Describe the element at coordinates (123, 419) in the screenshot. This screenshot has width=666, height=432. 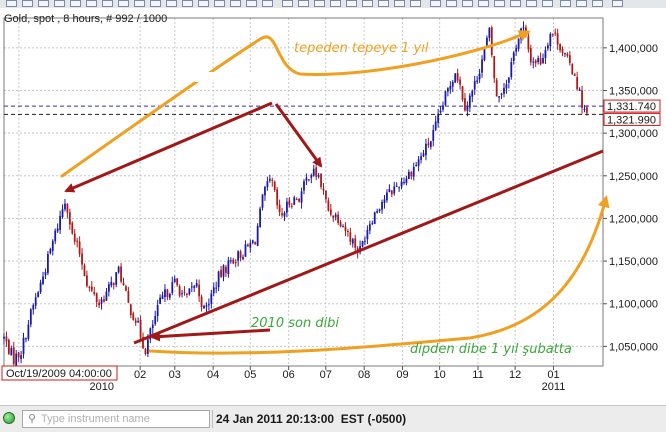
I see `instrument-search-input` at that location.